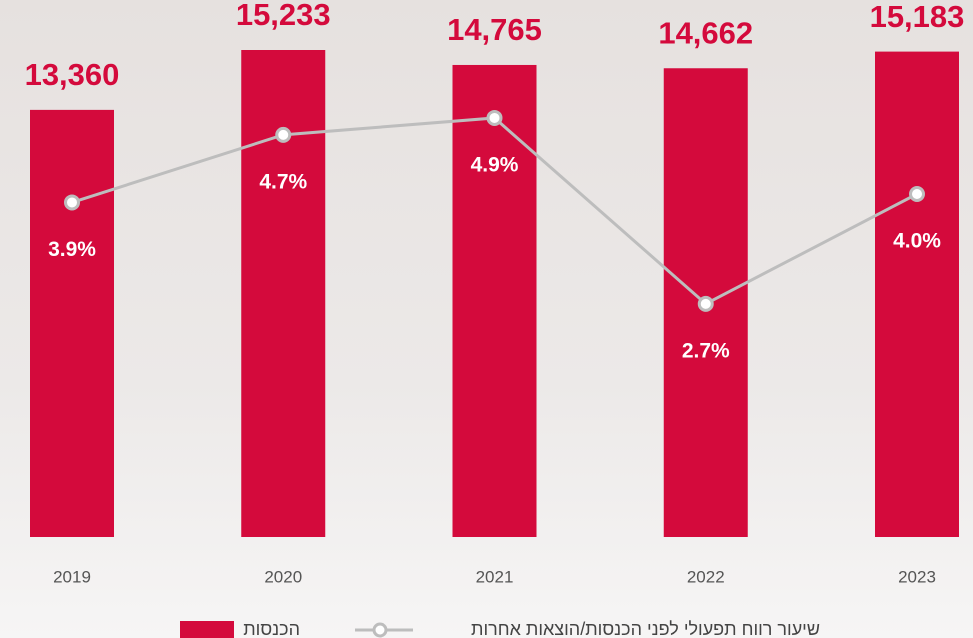  I want to click on line-value-label: 2.7%, so click(706, 350).